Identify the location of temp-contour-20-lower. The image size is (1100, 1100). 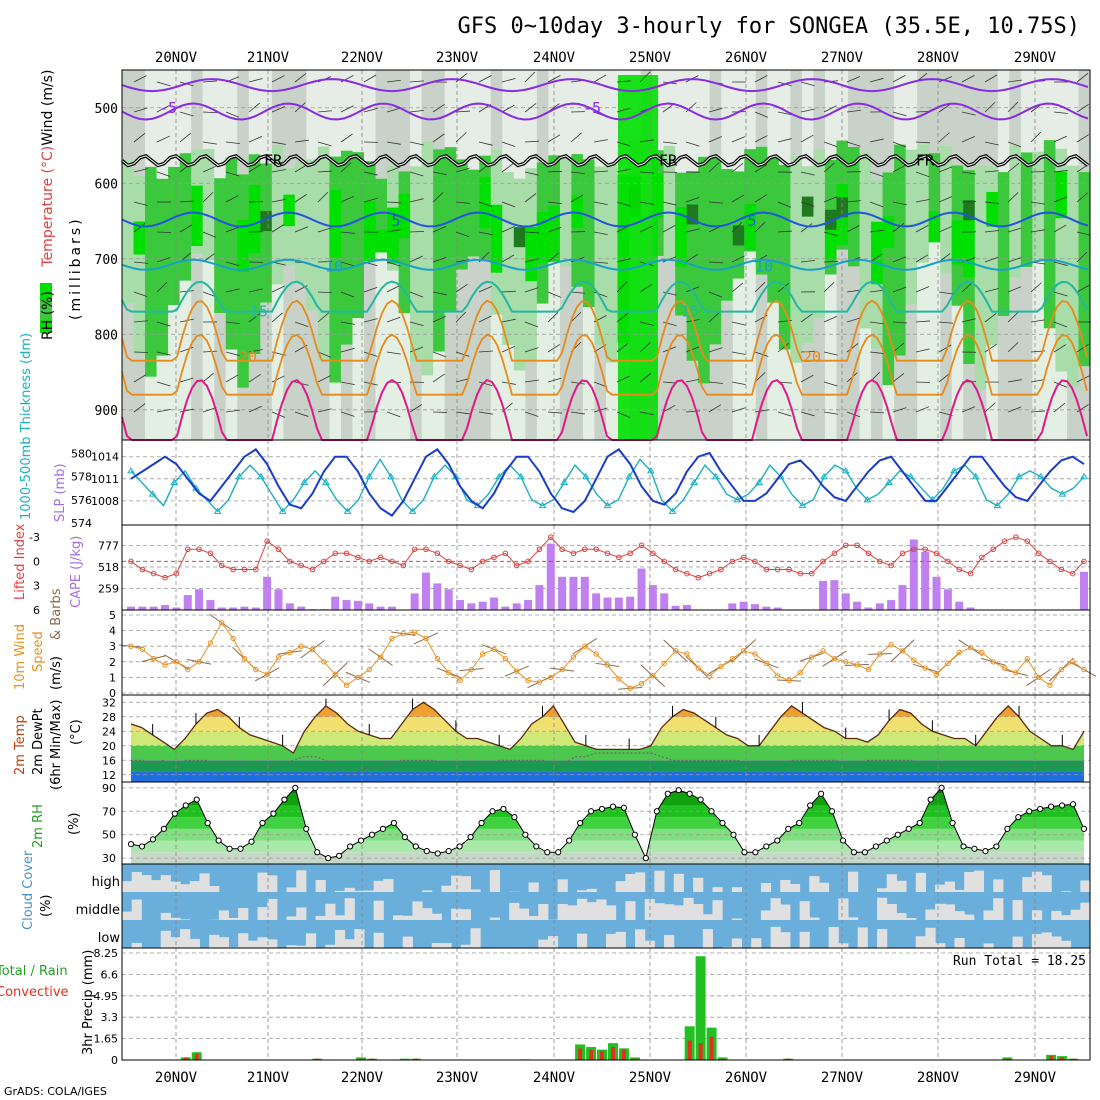
(604, 364).